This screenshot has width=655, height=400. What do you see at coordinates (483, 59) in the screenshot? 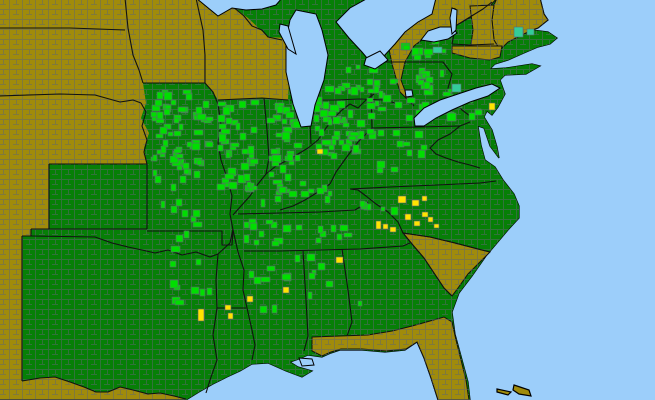
I see `teal-county-markers` at bounding box center [483, 59].